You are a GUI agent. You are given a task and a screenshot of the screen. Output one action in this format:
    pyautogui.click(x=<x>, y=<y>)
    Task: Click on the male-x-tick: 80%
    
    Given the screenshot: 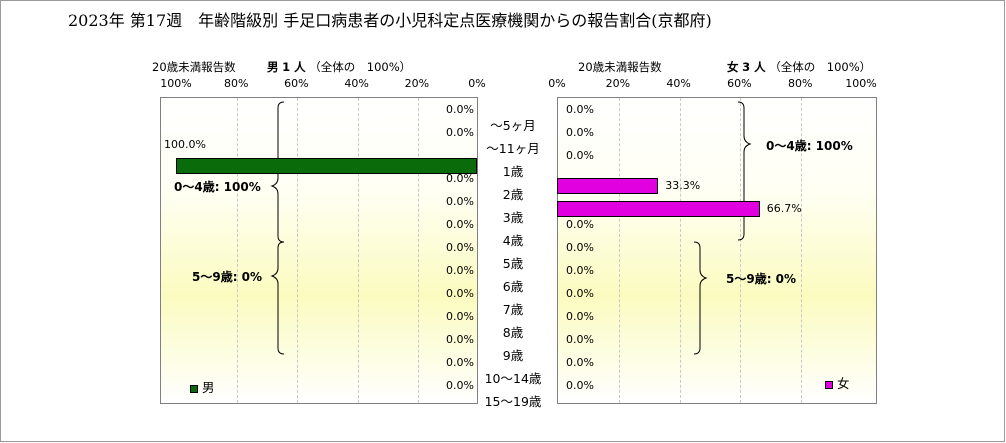 What is the action you would take?
    pyautogui.click(x=236, y=83)
    